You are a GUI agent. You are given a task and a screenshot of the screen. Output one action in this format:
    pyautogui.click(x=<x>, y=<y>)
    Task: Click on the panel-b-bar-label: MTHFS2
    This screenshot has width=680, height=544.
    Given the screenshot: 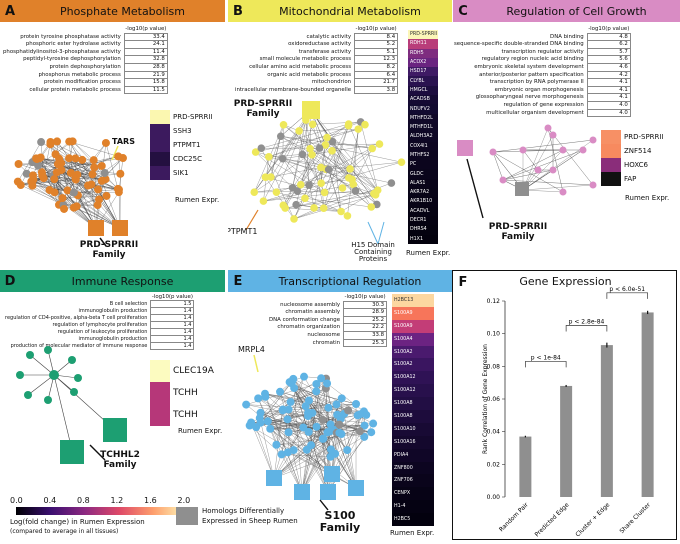 What is the action you would take?
    pyautogui.click(x=423, y=155)
    